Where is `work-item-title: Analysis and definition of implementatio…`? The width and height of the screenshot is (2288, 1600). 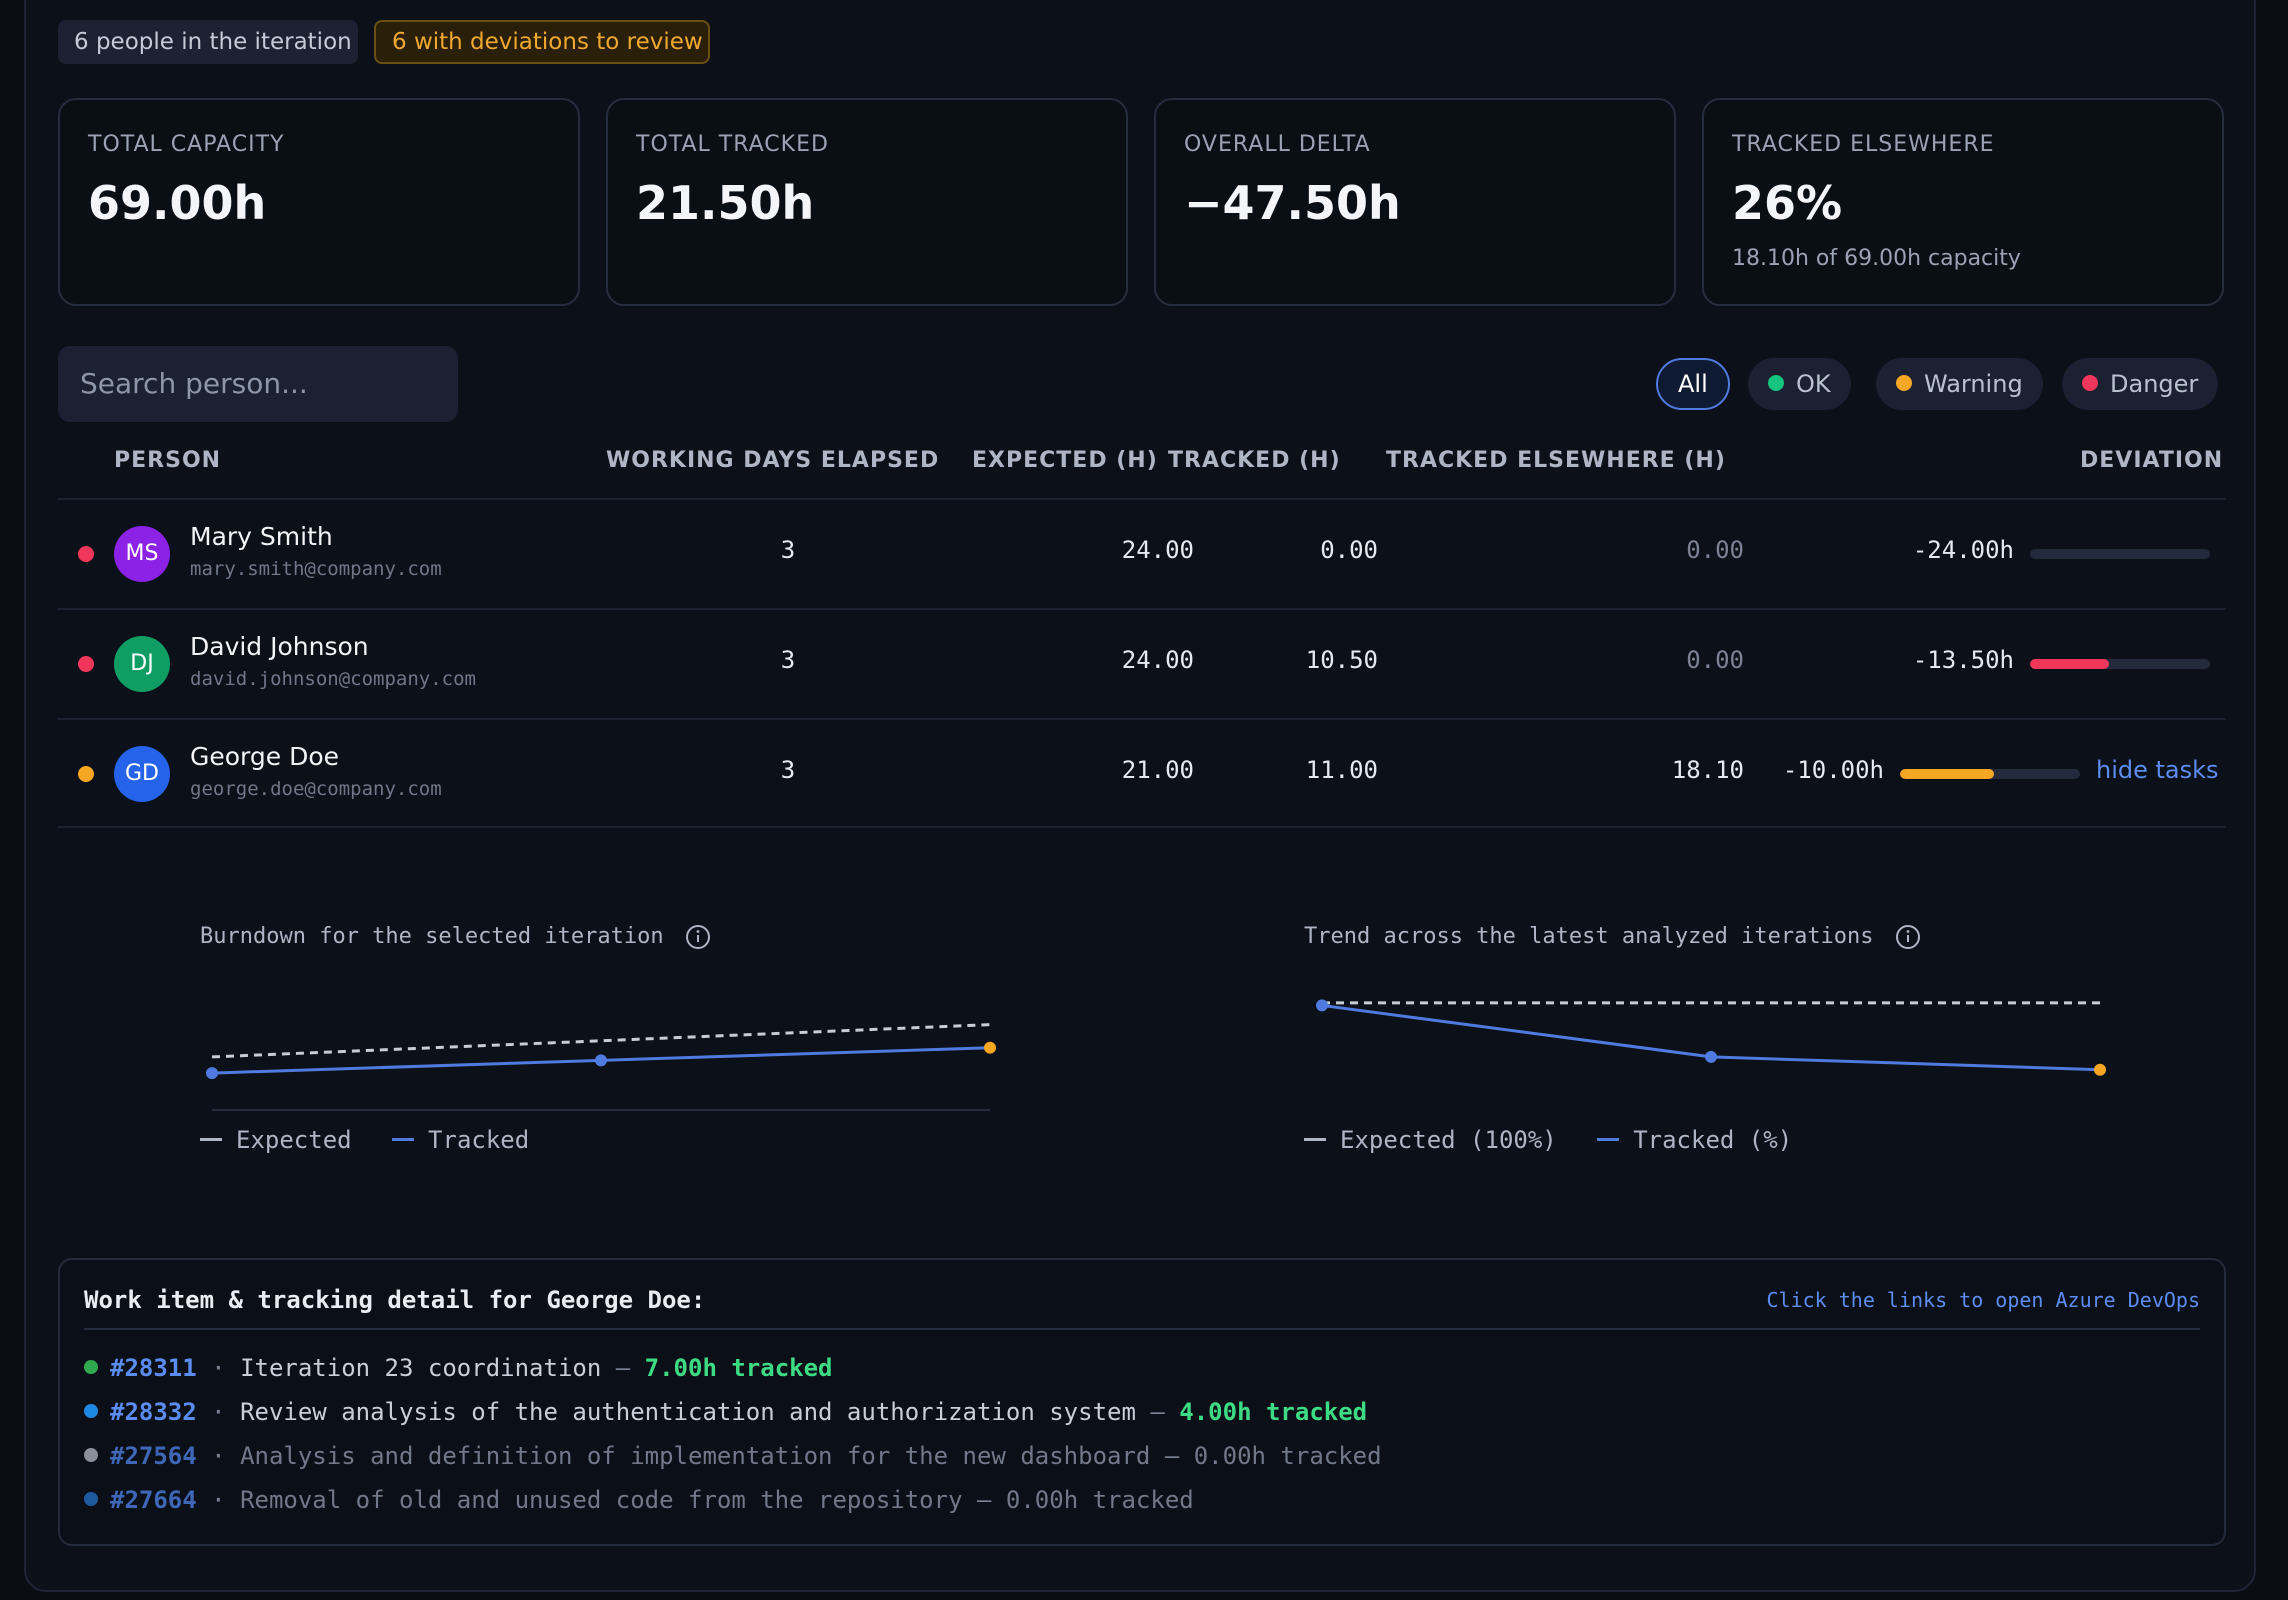 work-item-title: Analysis and definition of implementatio… is located at coordinates (695, 1456).